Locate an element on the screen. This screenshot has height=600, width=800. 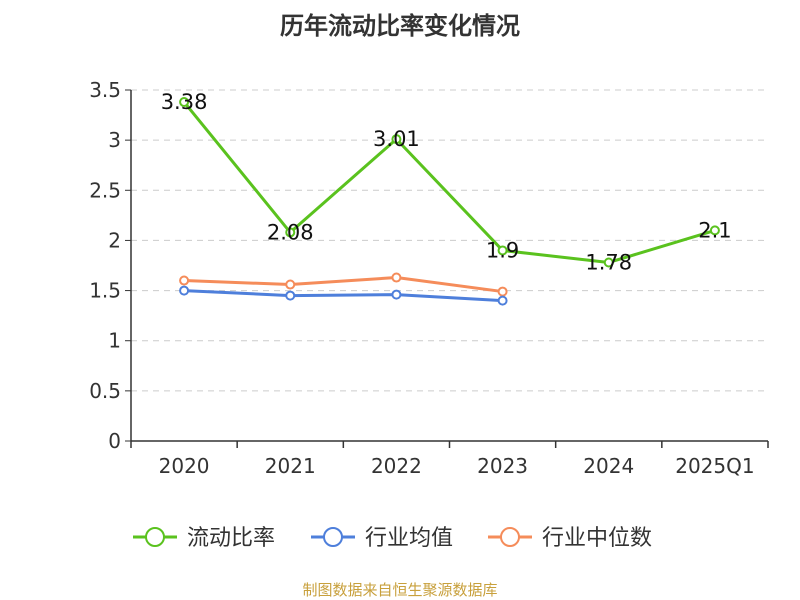
data-label: 1.78 is located at coordinates (608, 262).